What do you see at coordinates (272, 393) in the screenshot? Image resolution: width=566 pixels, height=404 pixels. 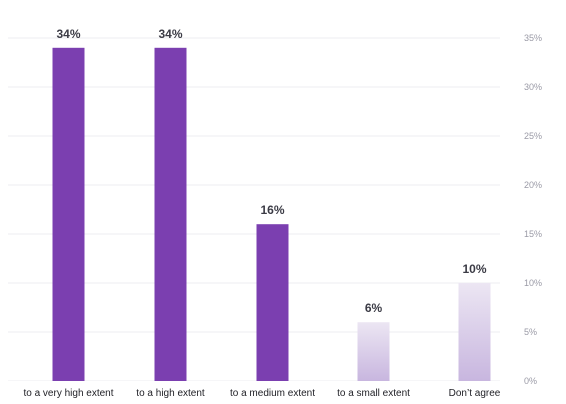 I see `x-category-label: to a medium extent` at bounding box center [272, 393].